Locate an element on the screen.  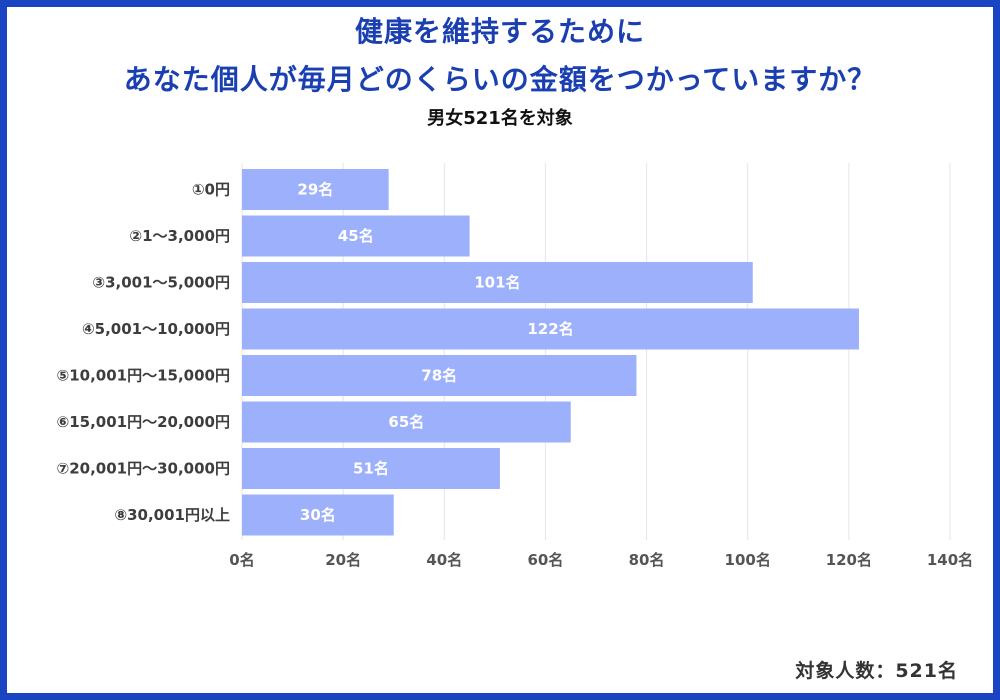
category-label: ③3,001〜5,000円 is located at coordinates (161, 283).